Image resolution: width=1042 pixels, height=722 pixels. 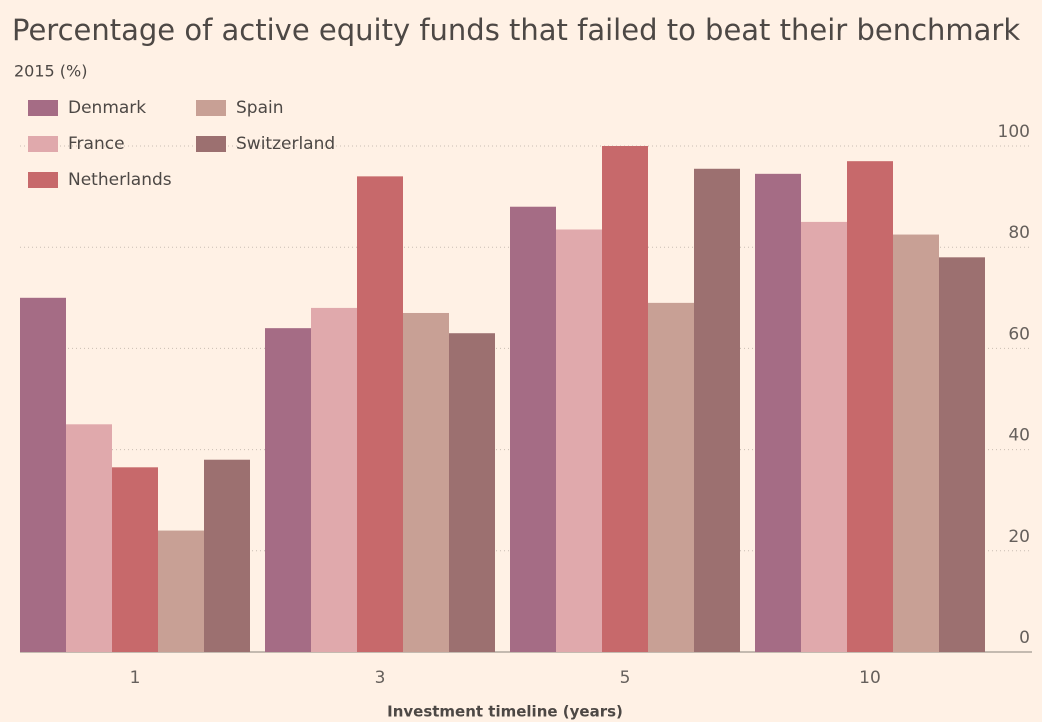 I want to click on legend-label: Spain, so click(x=260, y=108).